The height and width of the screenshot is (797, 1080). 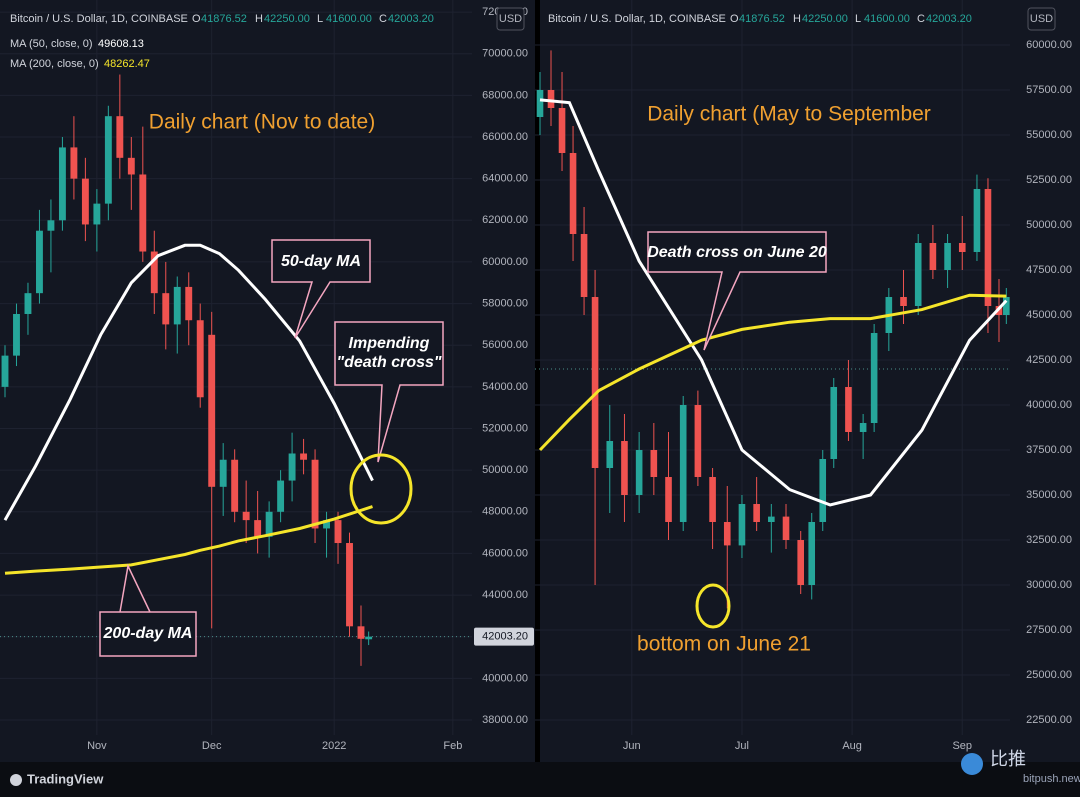 I want to click on x-tick-label: Jun, so click(x=632, y=746).